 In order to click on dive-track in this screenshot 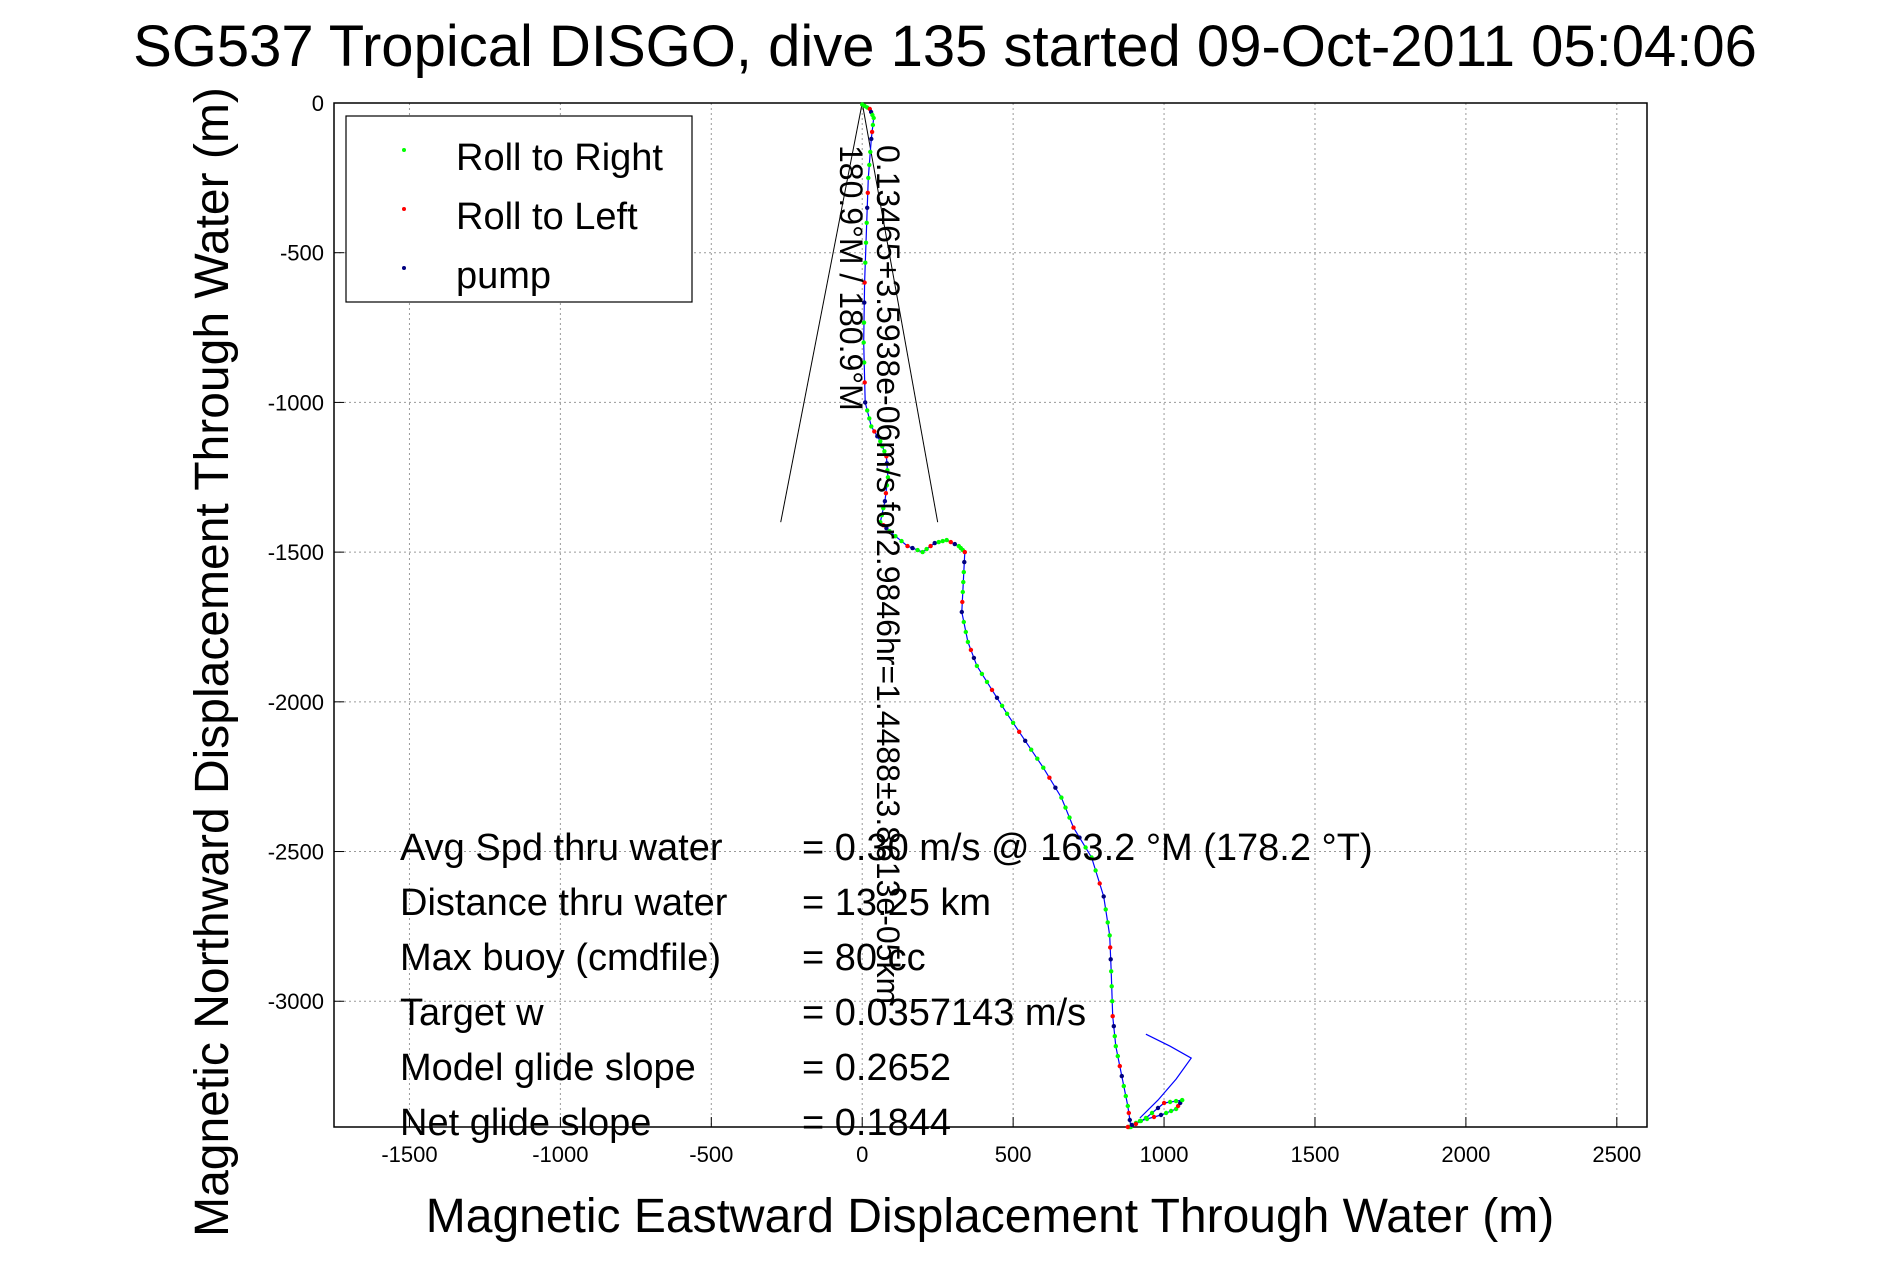, I will do `click(1026, 616)`.